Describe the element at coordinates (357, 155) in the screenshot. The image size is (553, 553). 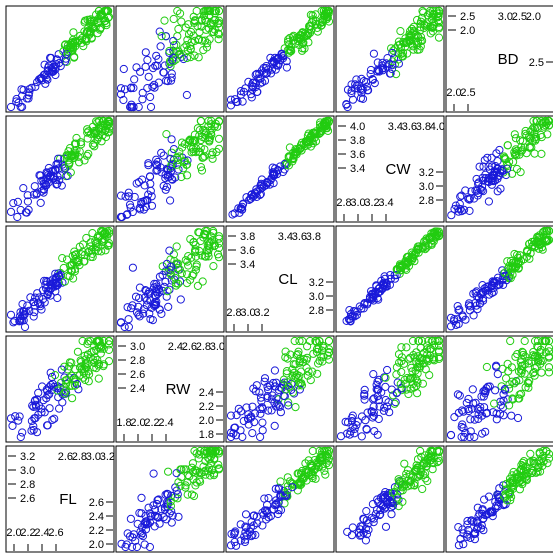
I see `tick-label: 3.6` at that location.